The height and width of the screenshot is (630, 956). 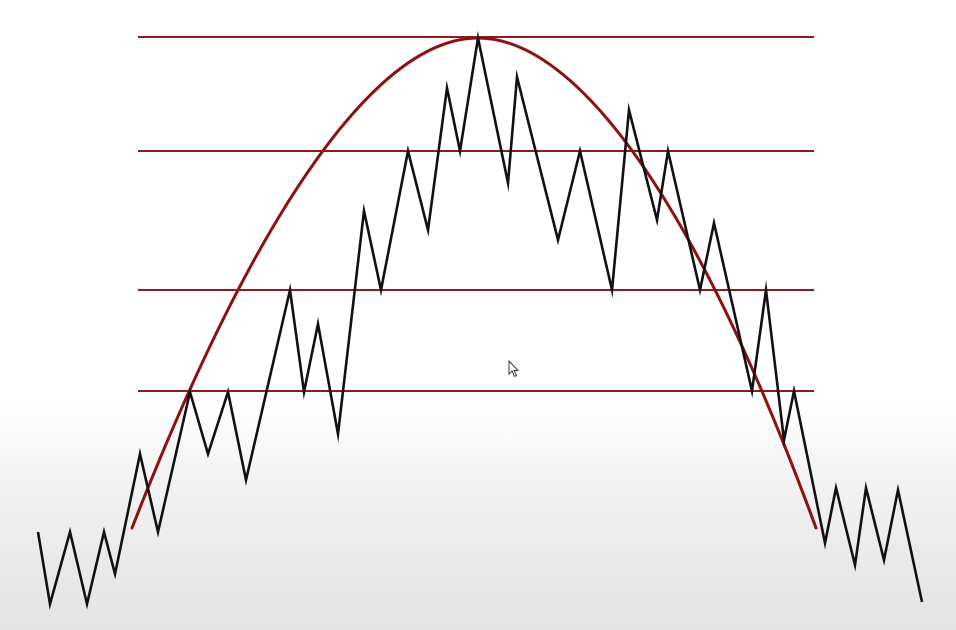 What do you see at coordinates (514, 368) in the screenshot?
I see `mouse-pointer-icon` at bounding box center [514, 368].